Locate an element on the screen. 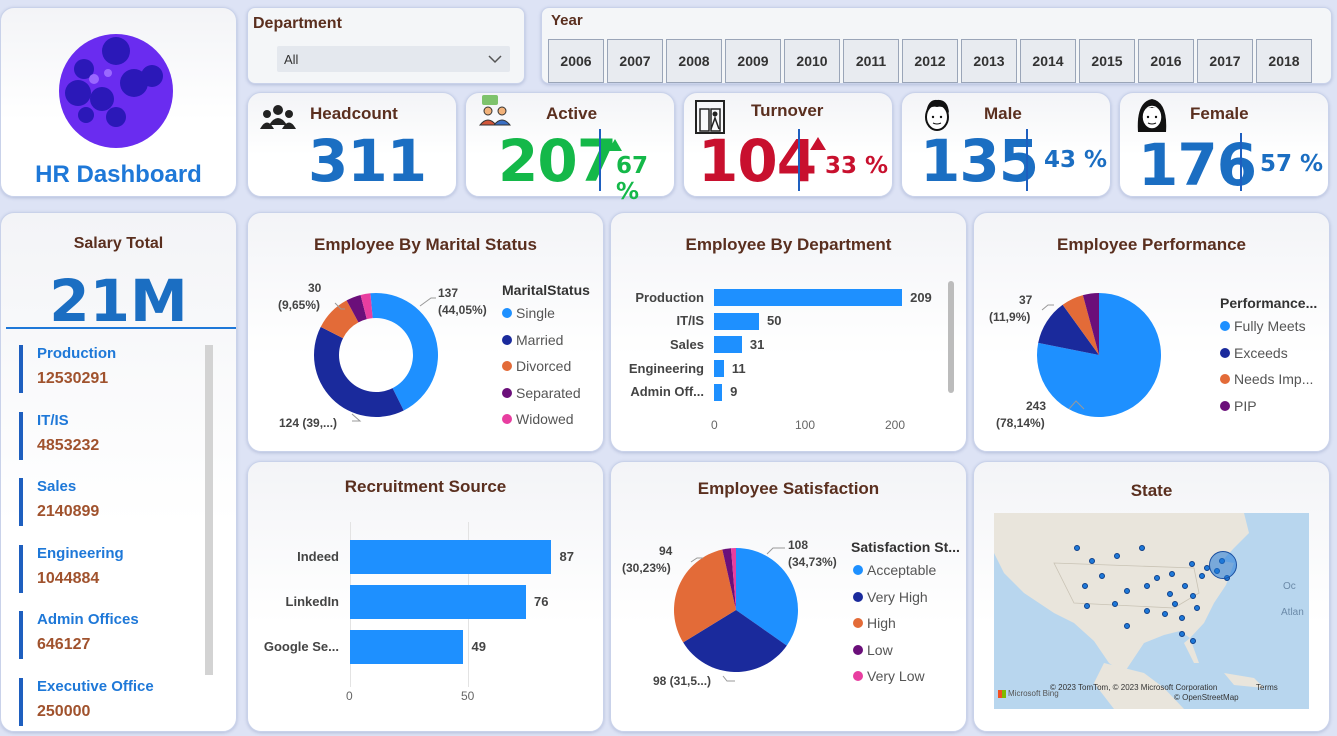  year-button-2012: 2012 is located at coordinates (930, 61).